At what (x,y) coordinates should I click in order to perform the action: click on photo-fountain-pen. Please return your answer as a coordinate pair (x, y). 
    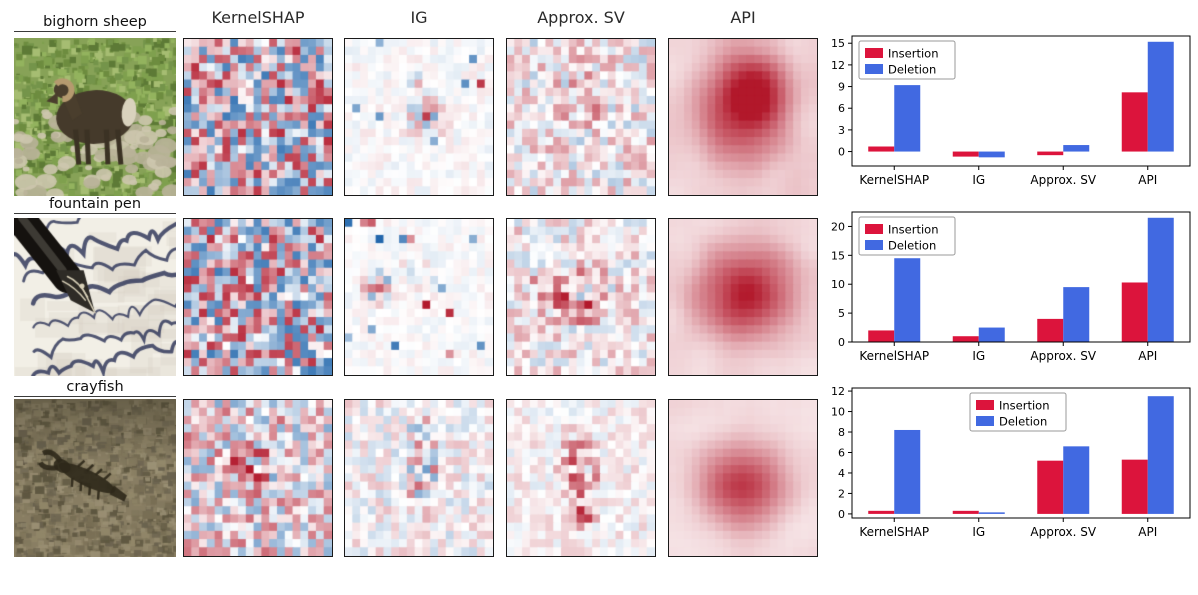
    Looking at the image, I should click on (95, 297).